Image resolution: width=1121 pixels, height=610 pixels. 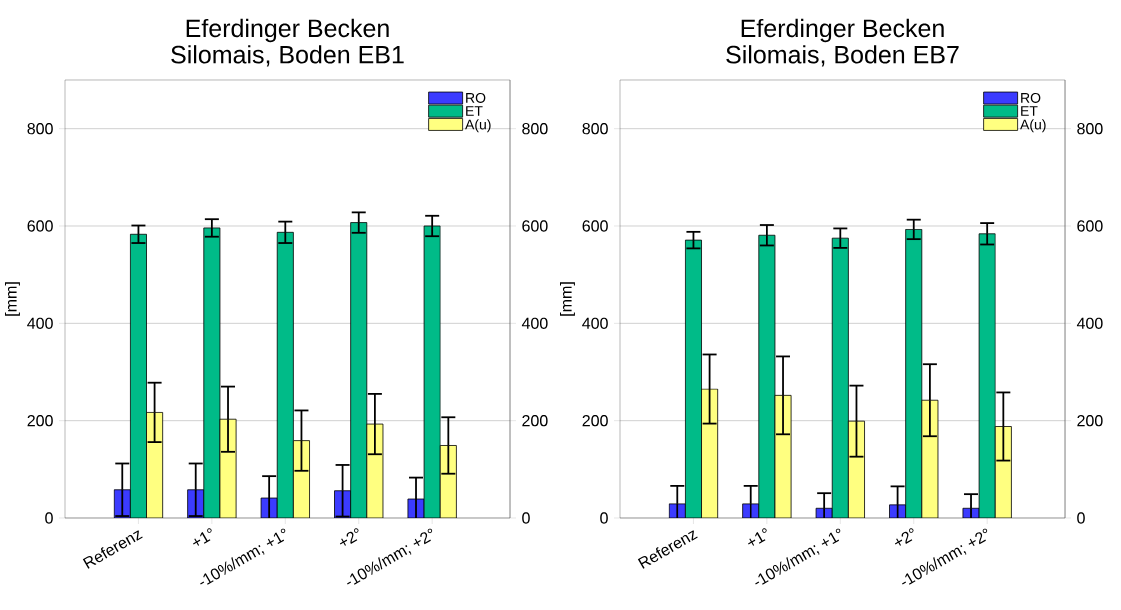 I want to click on chart-subtitle: Silomais, Boden EB7, so click(x=842, y=56).